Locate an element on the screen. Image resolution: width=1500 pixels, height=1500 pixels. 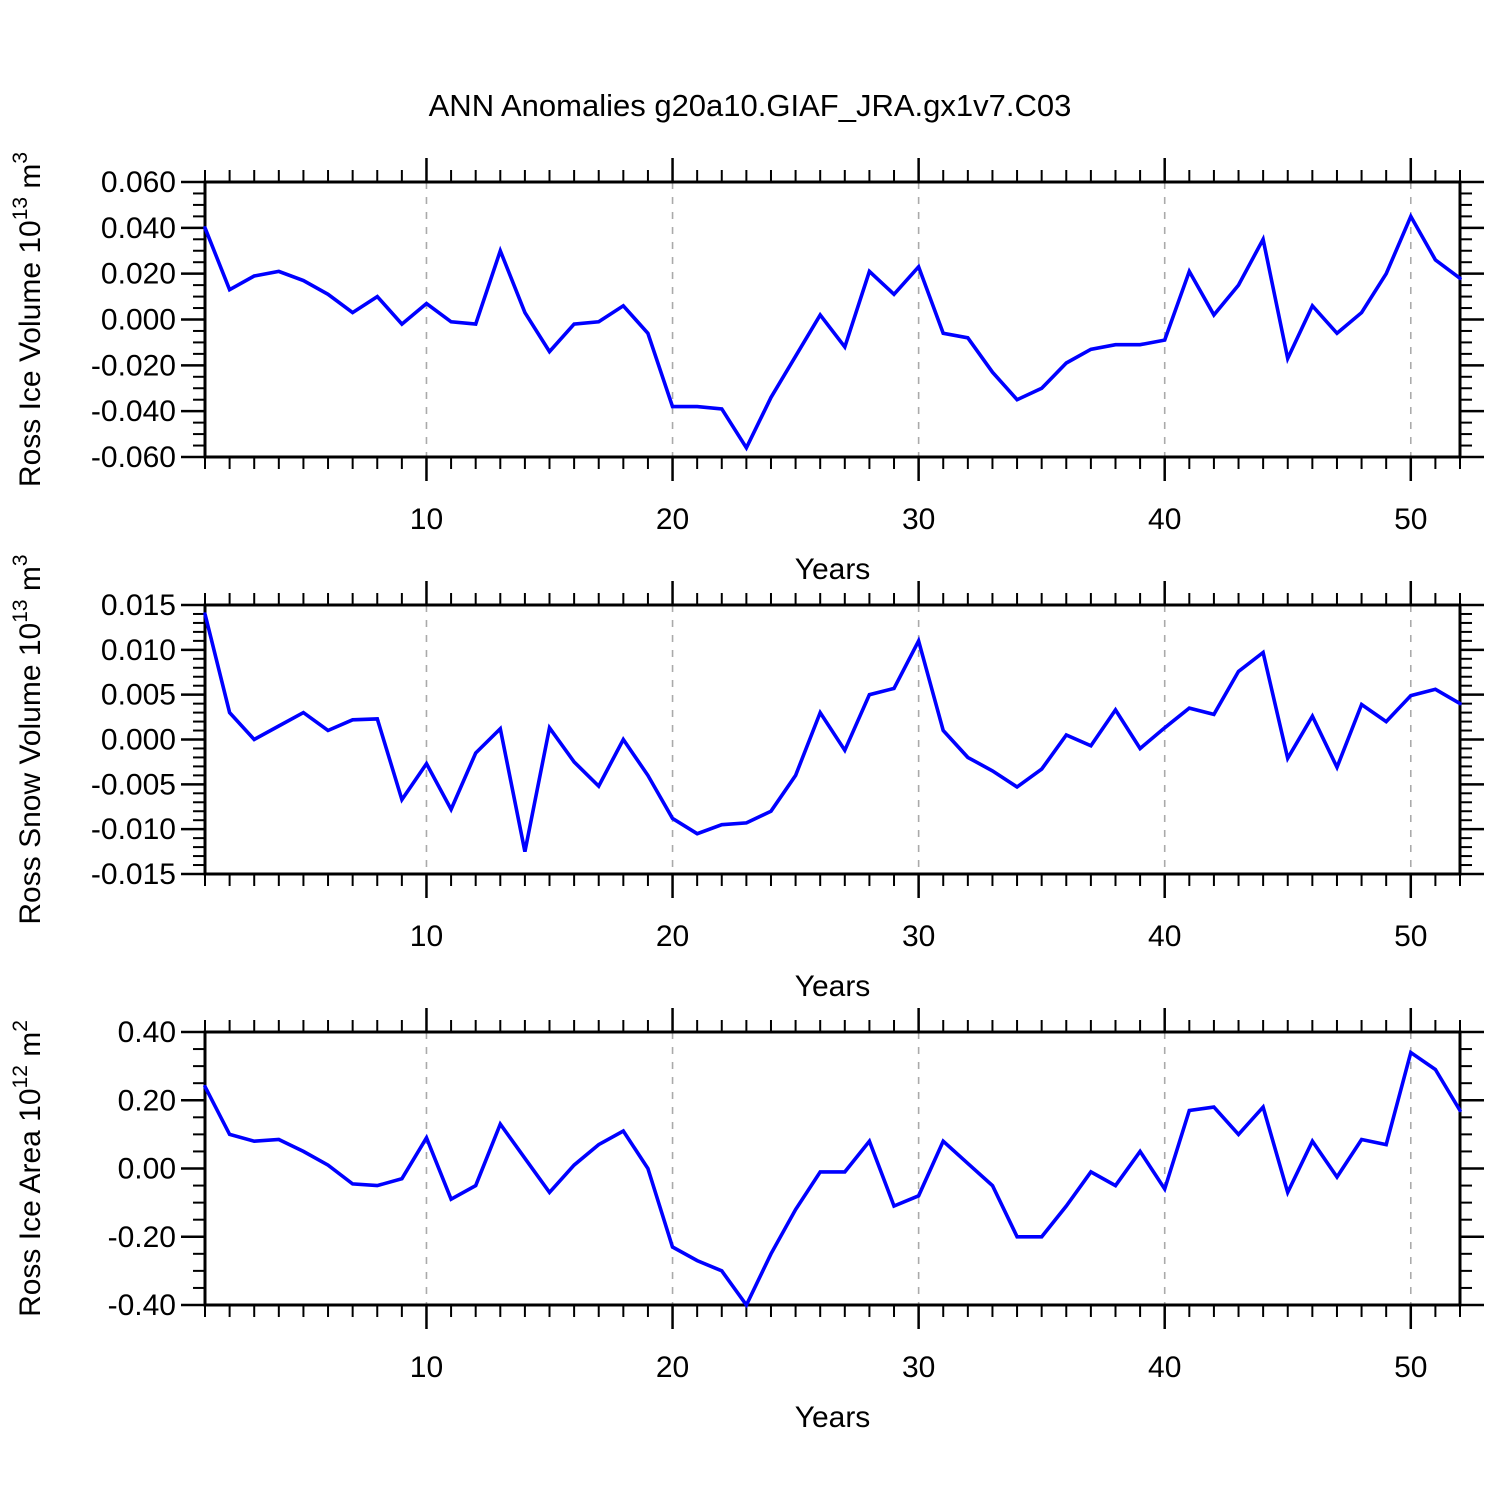
y-tick-label: 0.040 is located at coordinates (138, 228).